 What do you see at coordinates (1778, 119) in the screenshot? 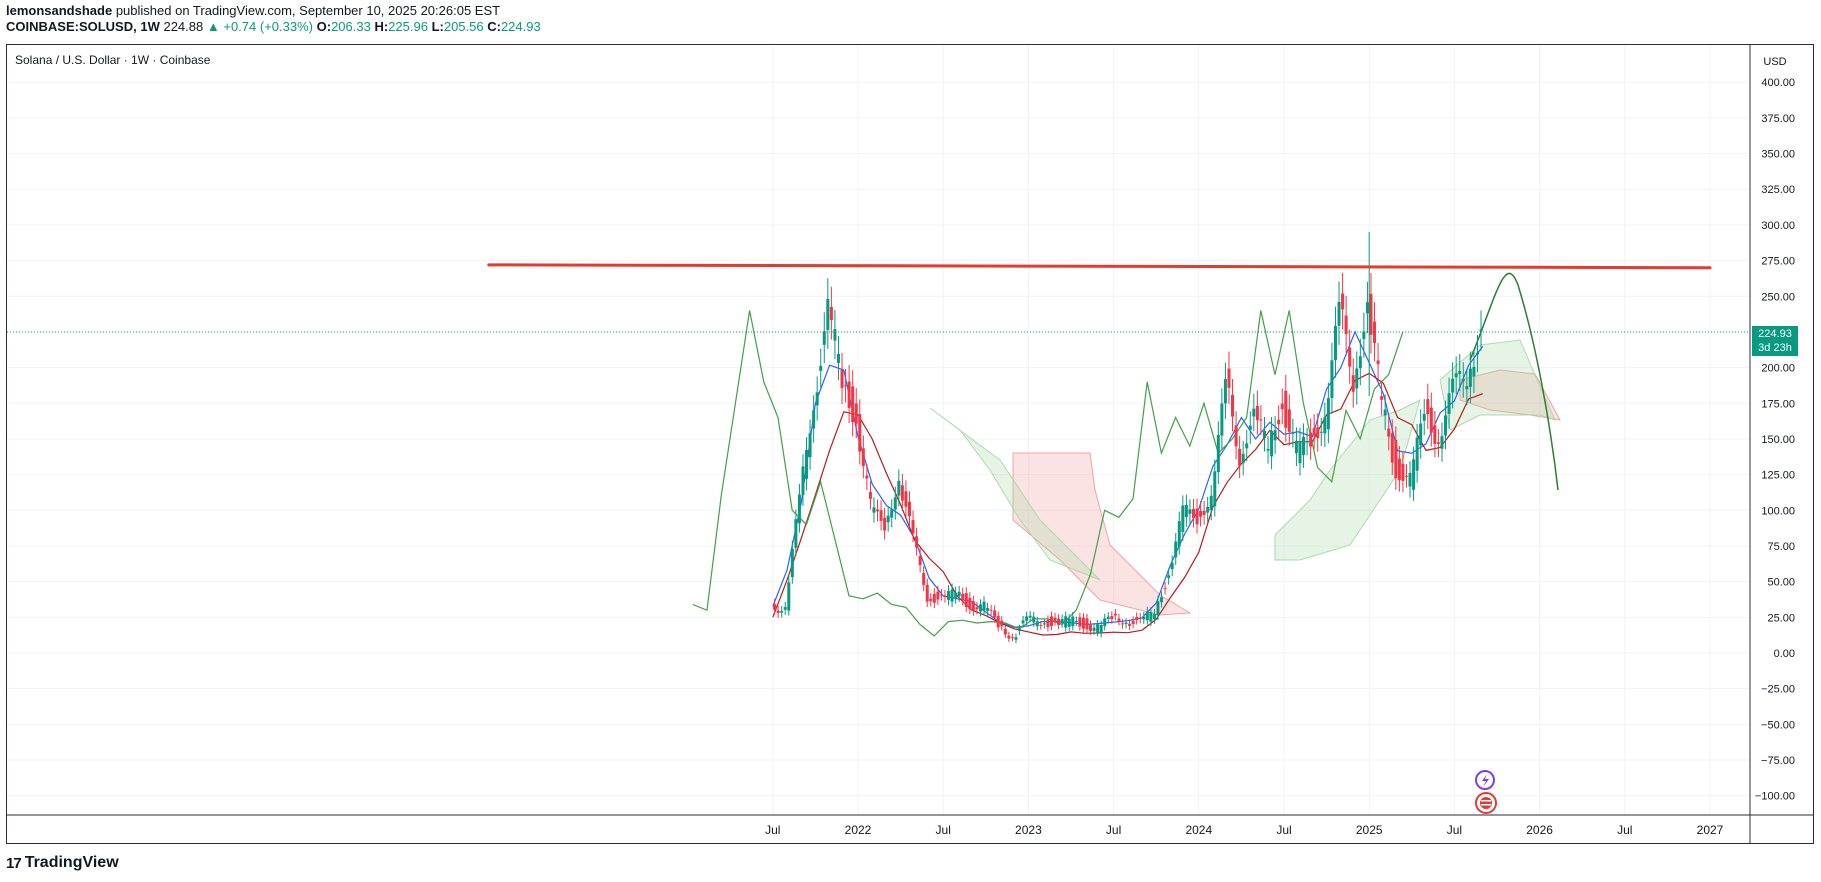
I see `y-tick-label: 375.00` at bounding box center [1778, 119].